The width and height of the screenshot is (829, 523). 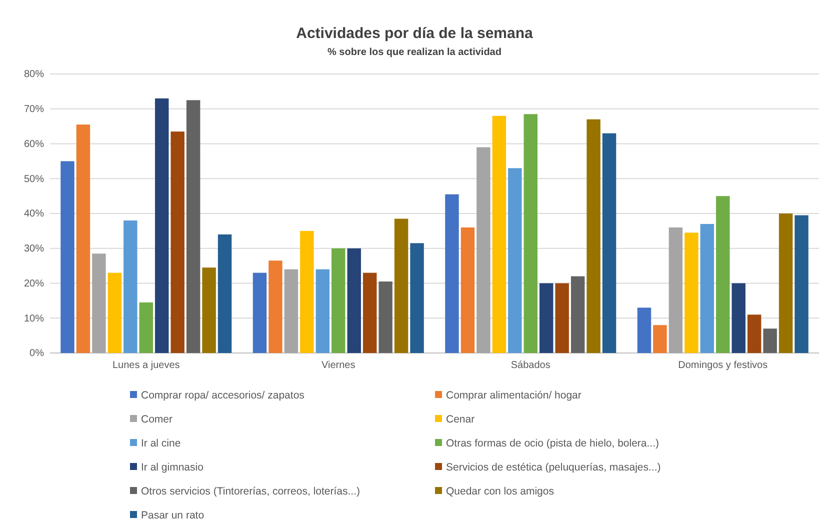 What do you see at coordinates (553, 443) in the screenshot?
I see `legend-label: Otras formas de ocio (pista de hielo, bolera...)` at bounding box center [553, 443].